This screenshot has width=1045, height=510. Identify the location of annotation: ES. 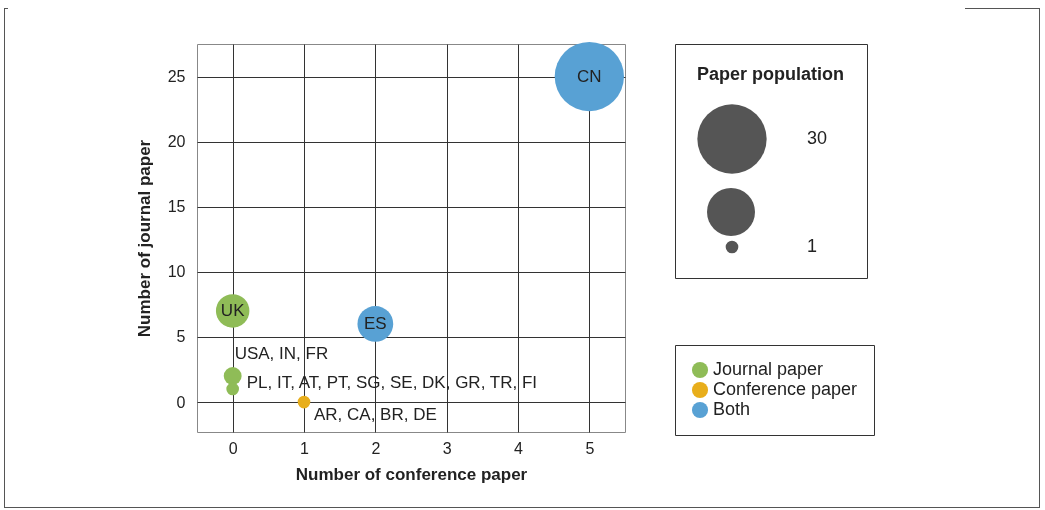
(375, 323).